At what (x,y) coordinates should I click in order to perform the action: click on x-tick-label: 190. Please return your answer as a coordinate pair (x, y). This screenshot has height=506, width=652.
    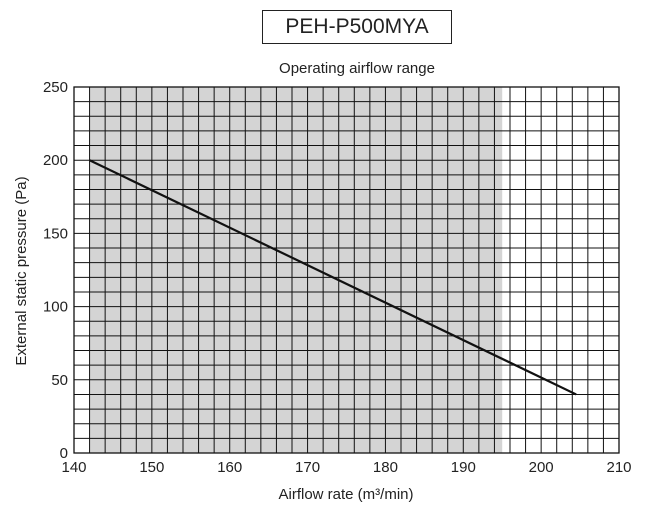
    Looking at the image, I should click on (463, 467).